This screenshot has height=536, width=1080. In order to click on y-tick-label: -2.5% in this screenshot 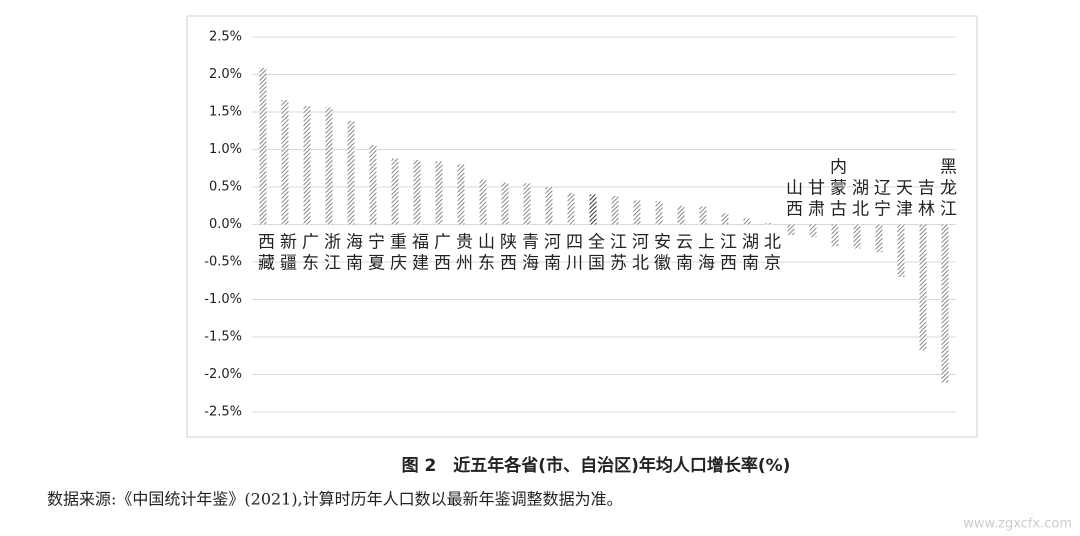, I will do `click(223, 412)`.